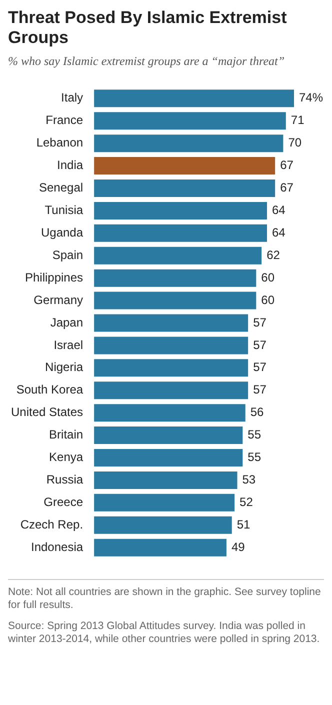 Image resolution: width=332 pixels, height=705 pixels. I want to click on y-tick-label: Britain, so click(66, 435).